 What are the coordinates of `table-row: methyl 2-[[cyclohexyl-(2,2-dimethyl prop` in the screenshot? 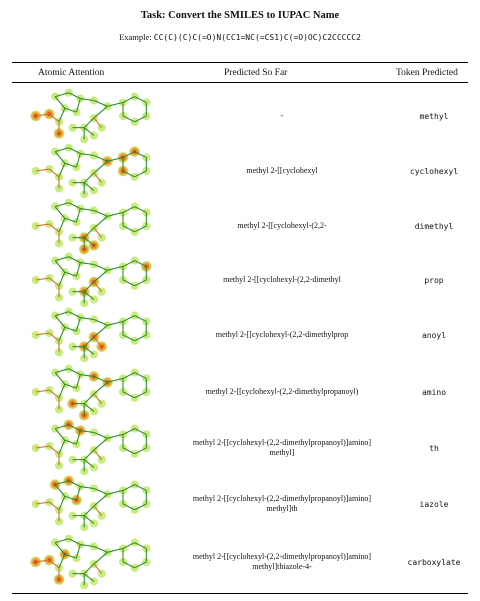 It's located at (240, 280).